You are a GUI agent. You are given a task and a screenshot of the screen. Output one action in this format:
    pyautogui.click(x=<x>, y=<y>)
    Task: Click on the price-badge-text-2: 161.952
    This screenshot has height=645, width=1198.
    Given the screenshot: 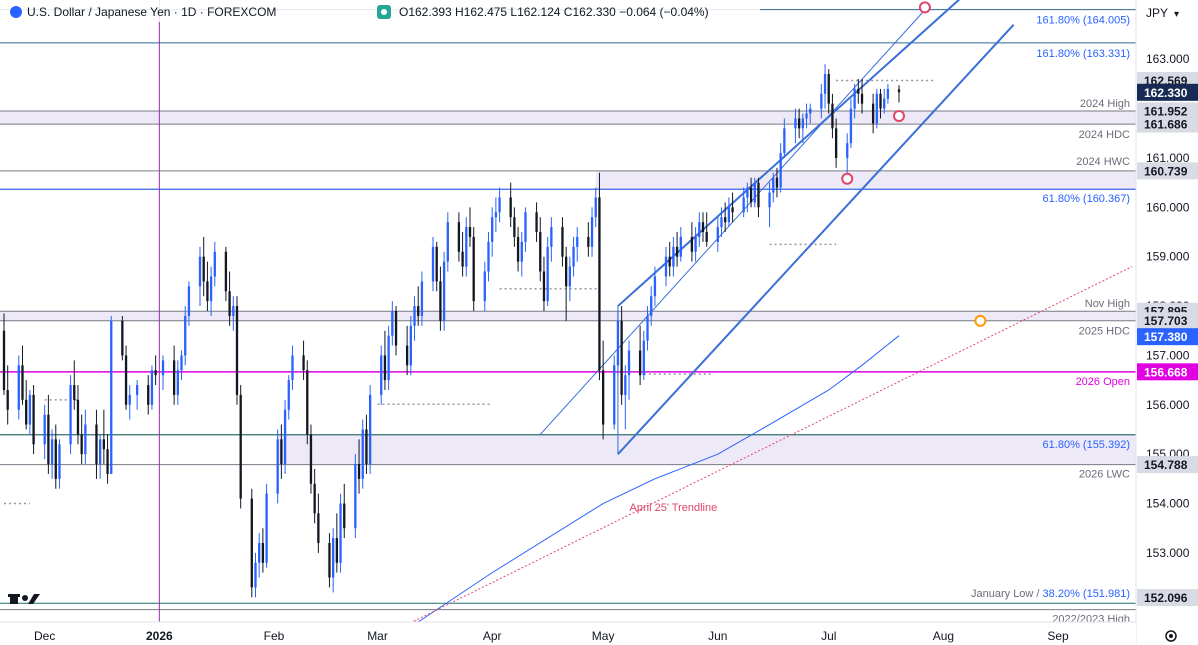 What is the action you would take?
    pyautogui.click(x=1166, y=111)
    